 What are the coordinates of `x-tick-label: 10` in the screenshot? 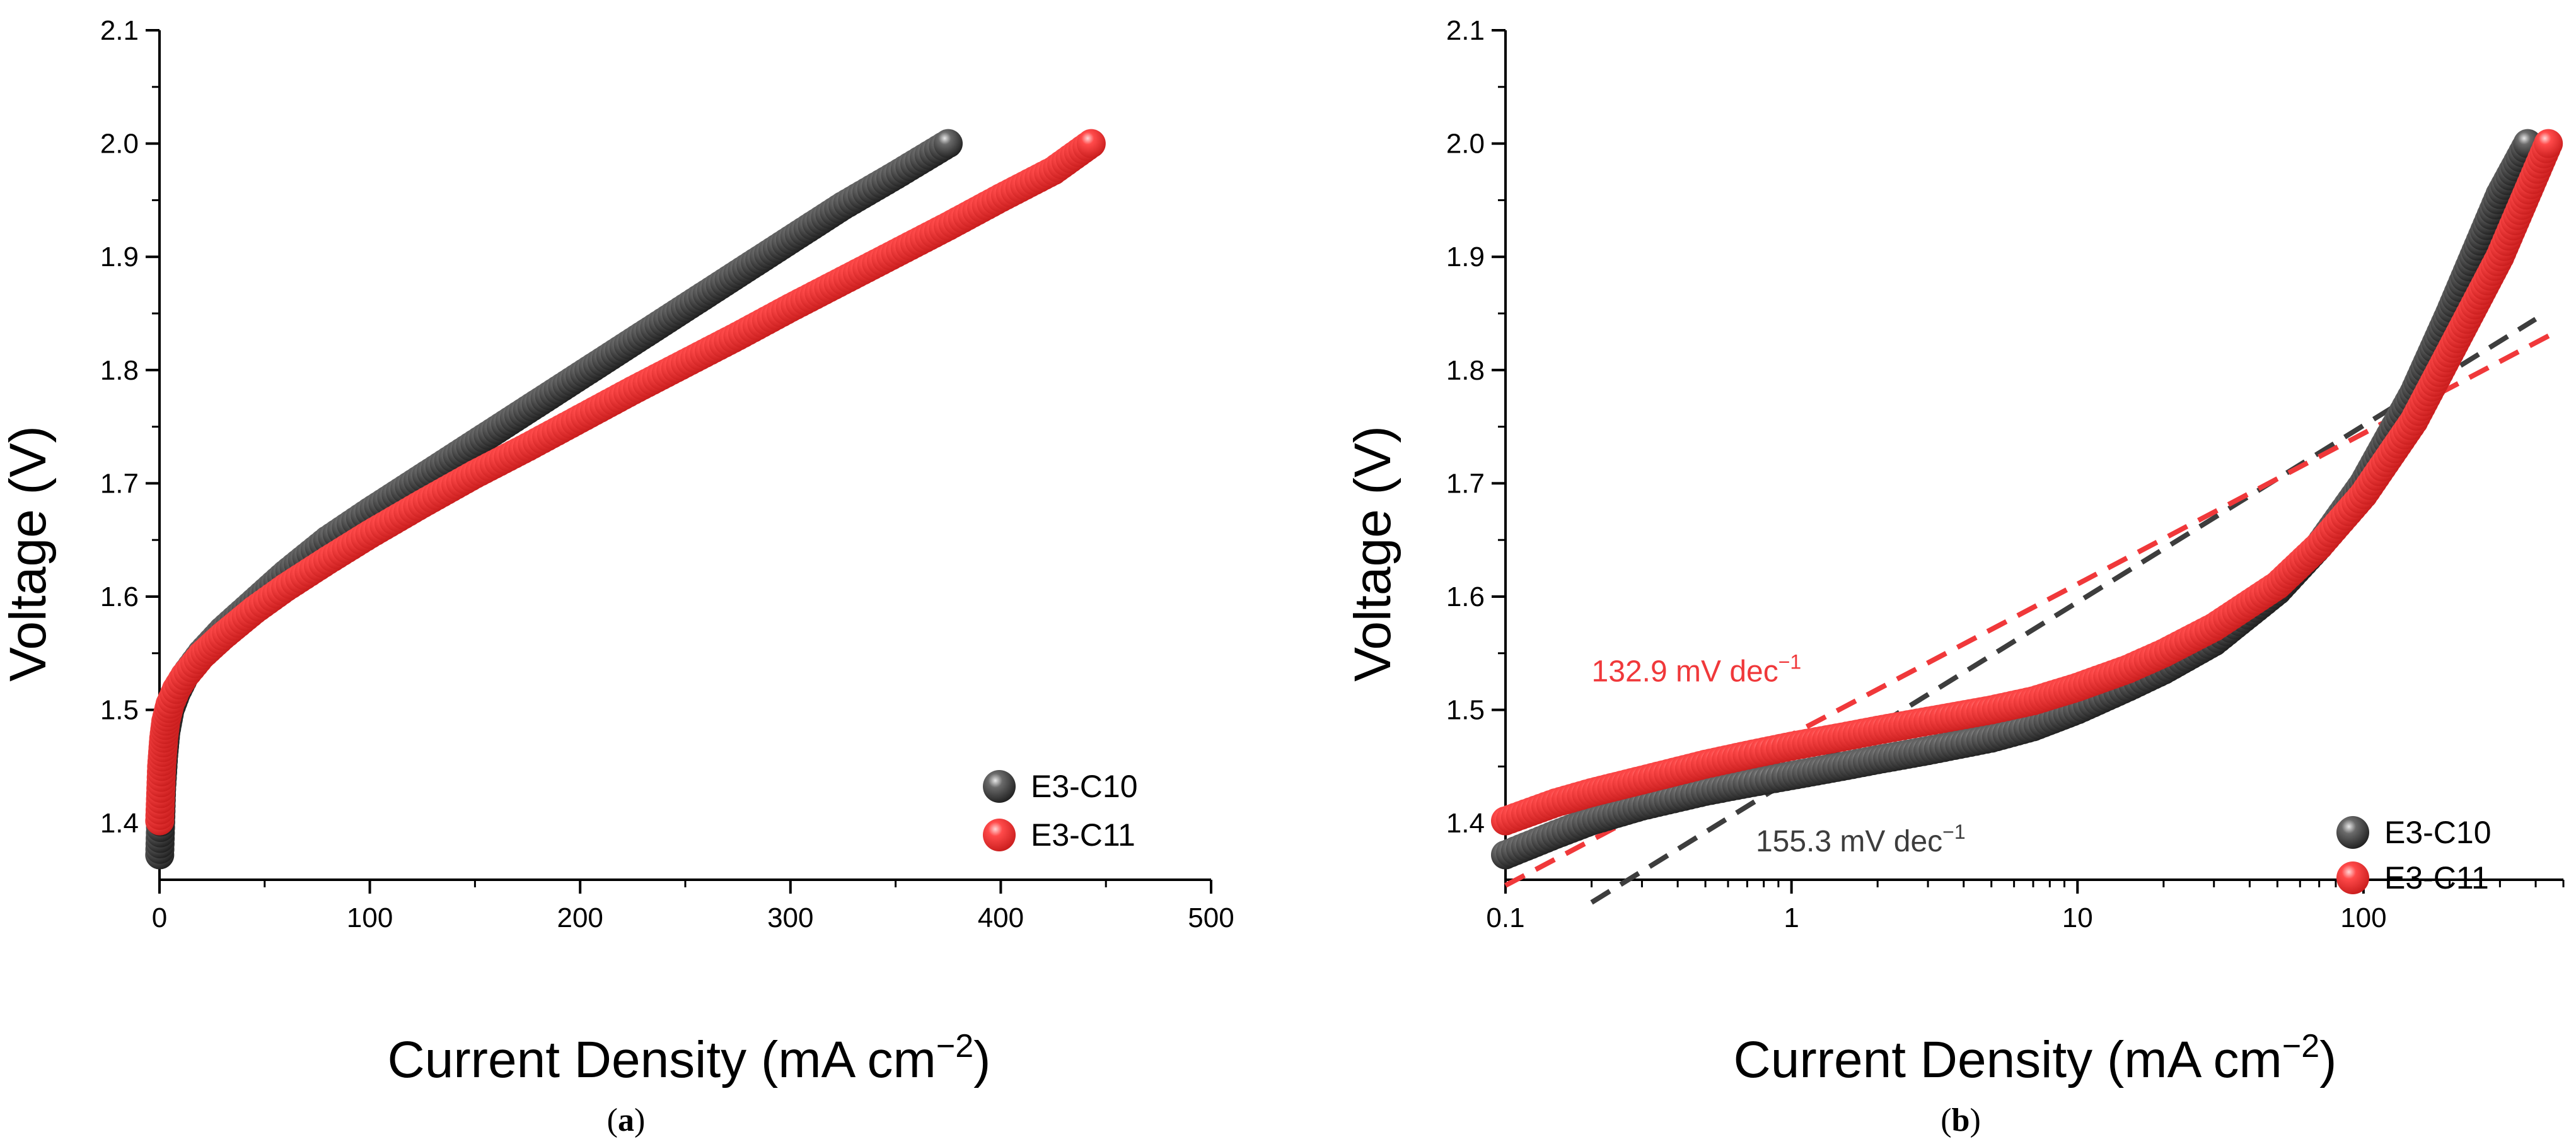 It's located at (2077, 917).